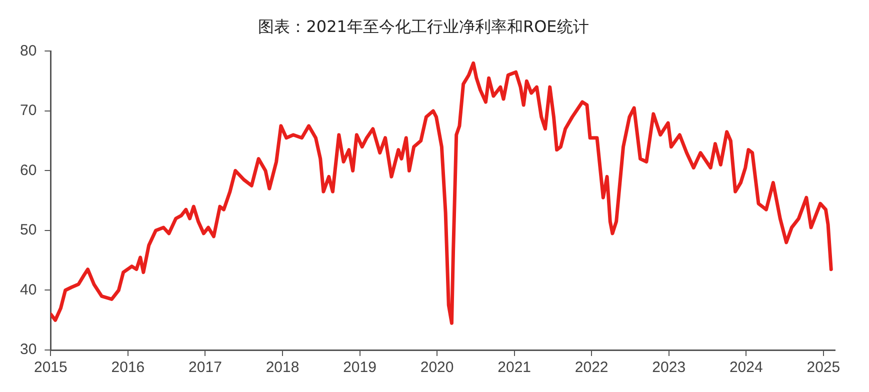  Describe the element at coordinates (28, 230) in the screenshot. I see `y-tick-label: 50` at that location.